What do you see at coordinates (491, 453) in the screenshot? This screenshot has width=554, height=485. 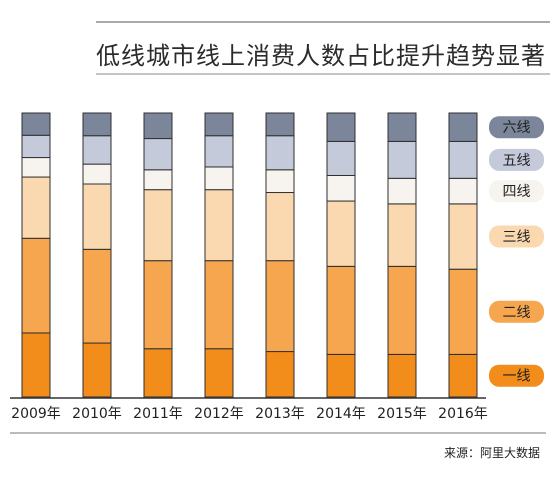 I see `source-note: 来源：阿里大数据` at bounding box center [491, 453].